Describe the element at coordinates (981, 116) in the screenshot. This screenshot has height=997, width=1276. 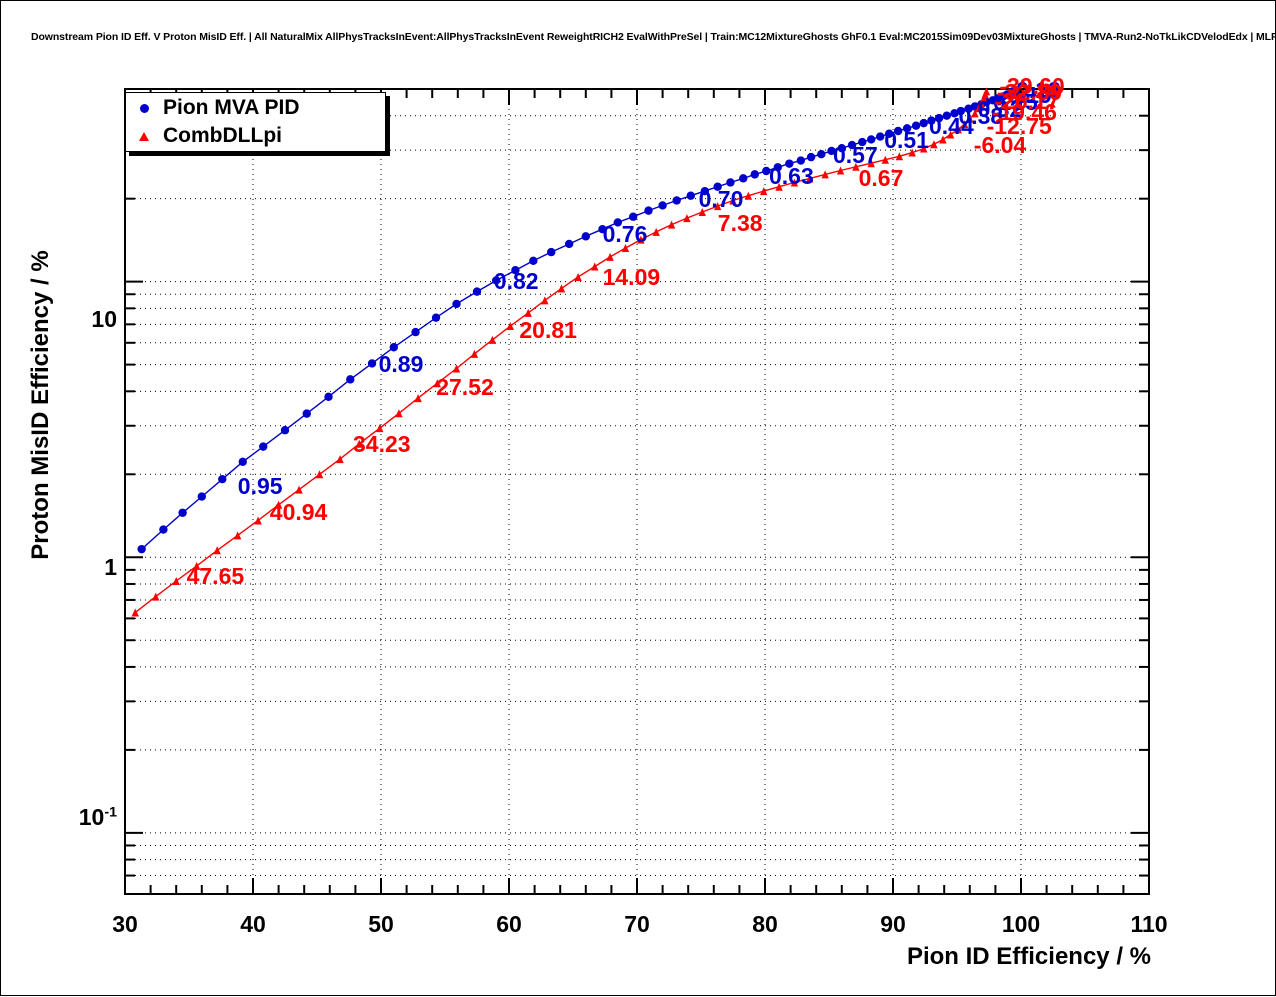
I see `point-label: 0.38` at that location.